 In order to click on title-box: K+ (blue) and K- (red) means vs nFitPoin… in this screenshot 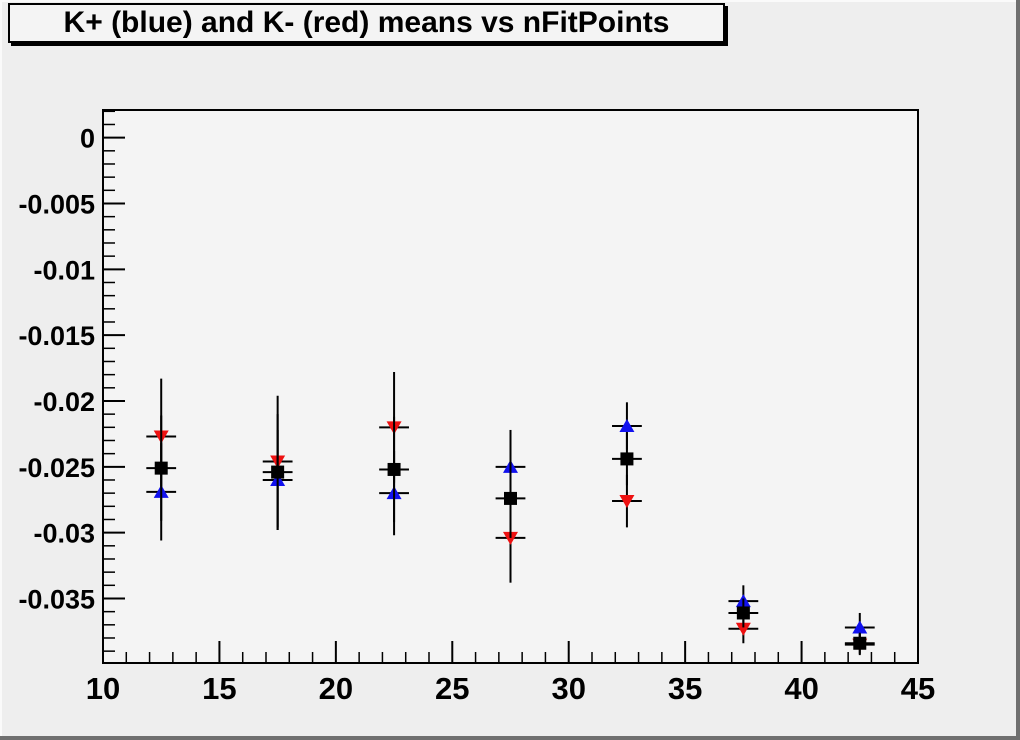, I will do `click(366, 23)`.